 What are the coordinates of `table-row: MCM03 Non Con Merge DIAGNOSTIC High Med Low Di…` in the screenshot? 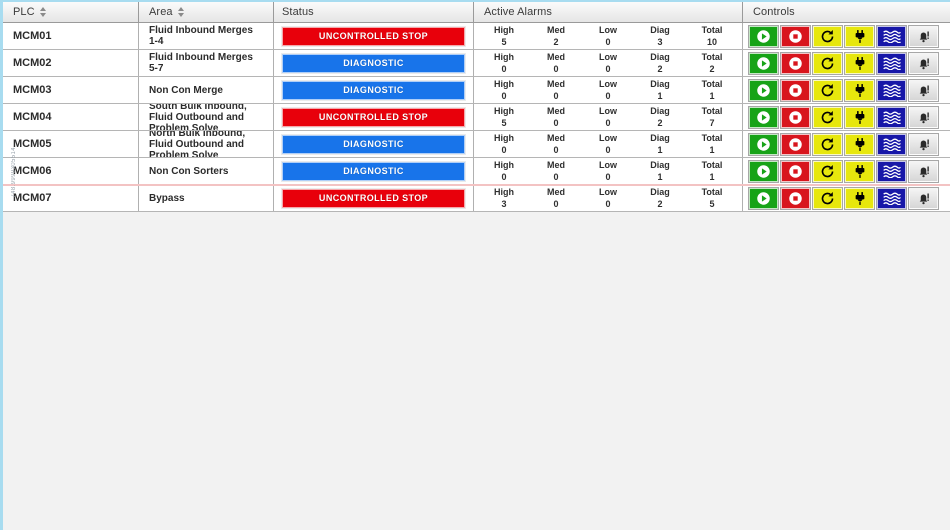 It's located at (476, 90).